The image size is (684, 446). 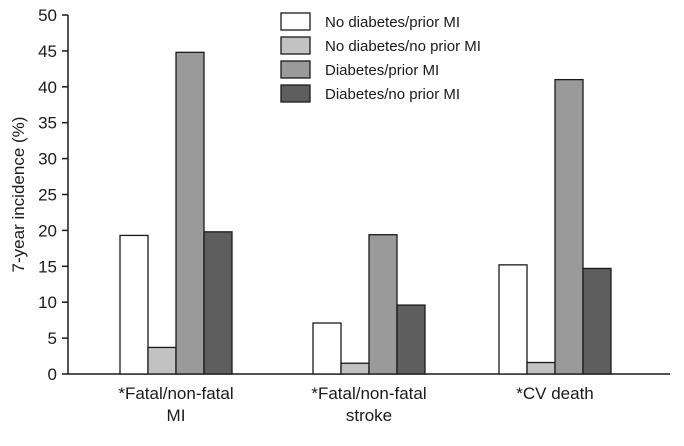 What do you see at coordinates (47, 266) in the screenshot?
I see `y-tick-label: 15` at bounding box center [47, 266].